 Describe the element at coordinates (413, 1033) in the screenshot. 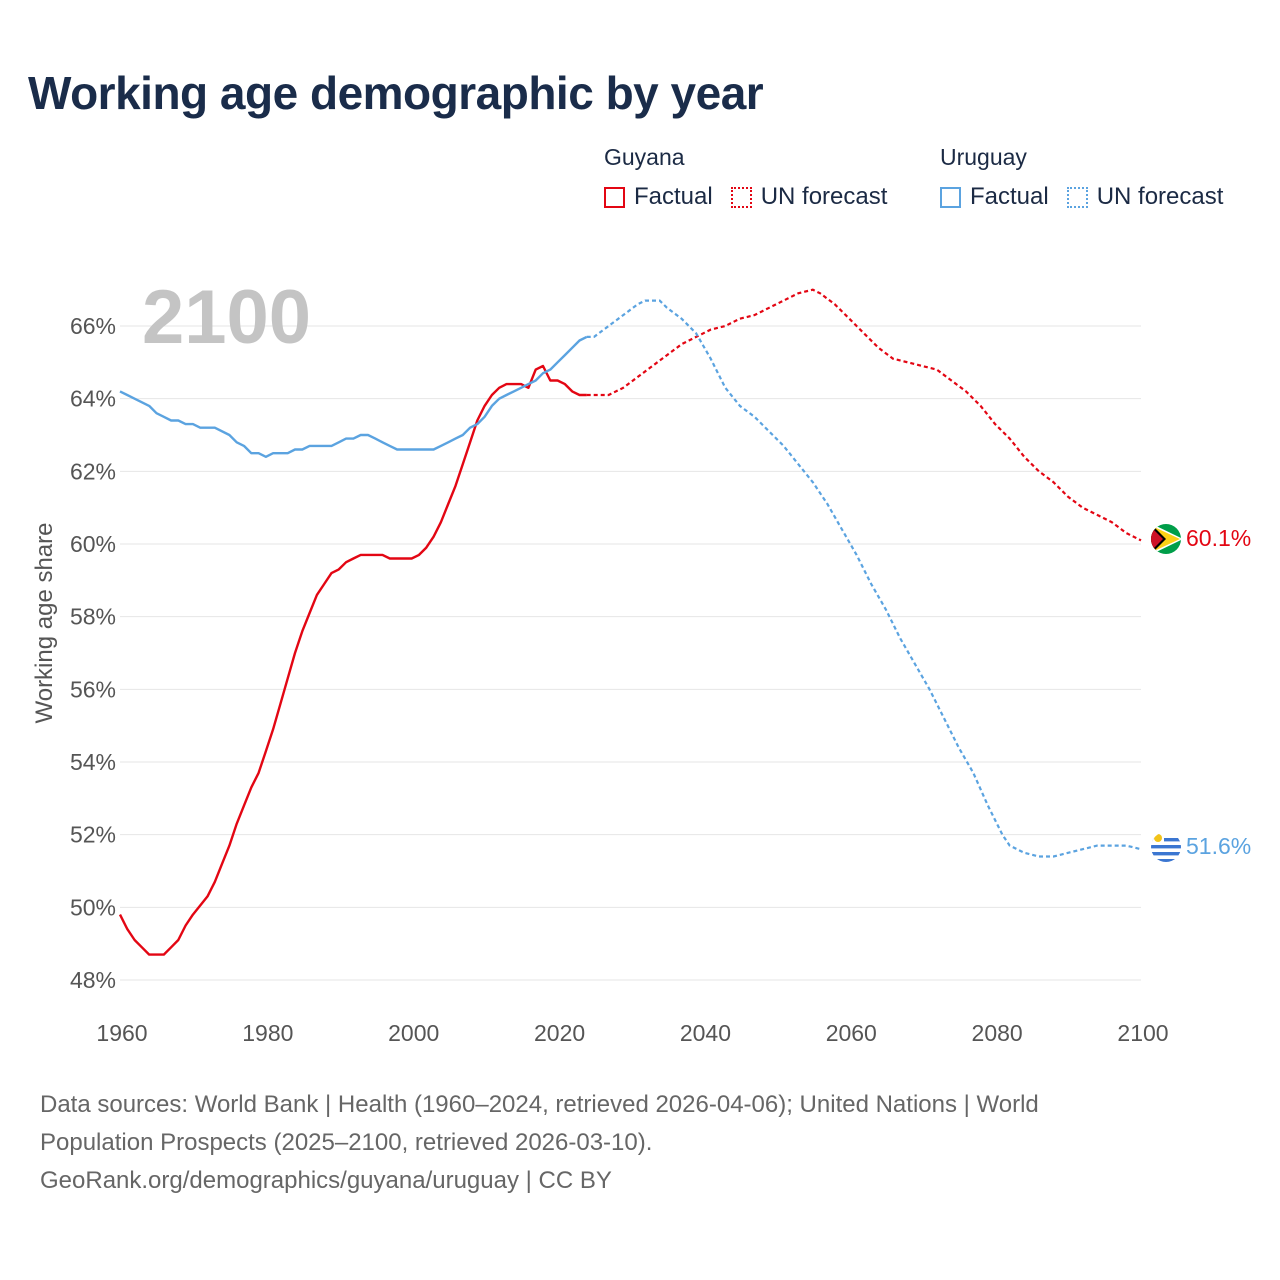

I see `x-tick-label: 2000` at that location.